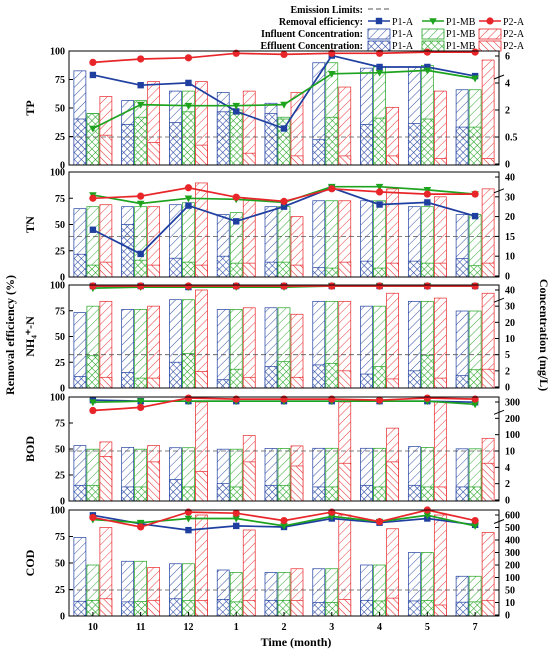 The image size is (550, 656). Describe the element at coordinates (379, 34) in the screenshot. I see `legend-influent-swatch-p1-a` at that location.